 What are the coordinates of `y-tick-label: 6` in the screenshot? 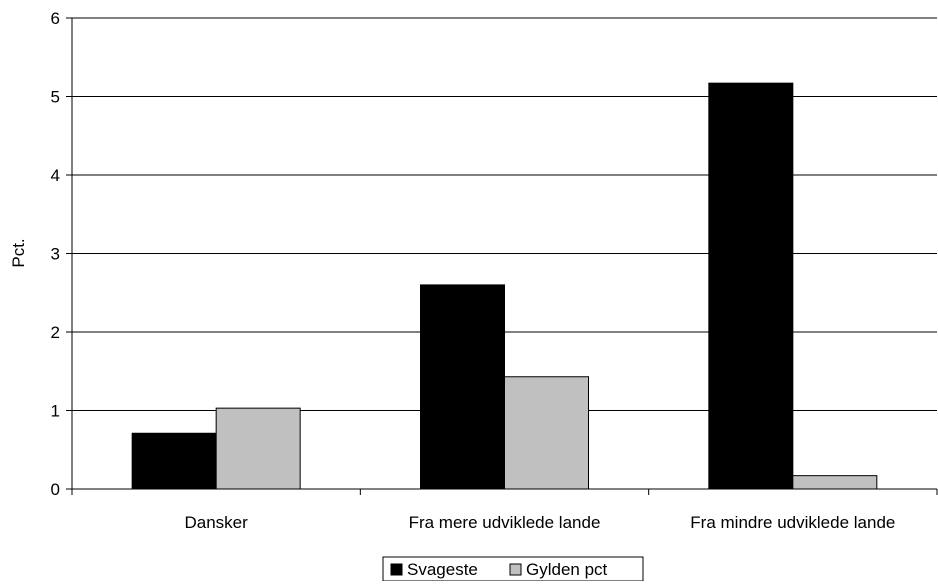 It's located at (55, 18).